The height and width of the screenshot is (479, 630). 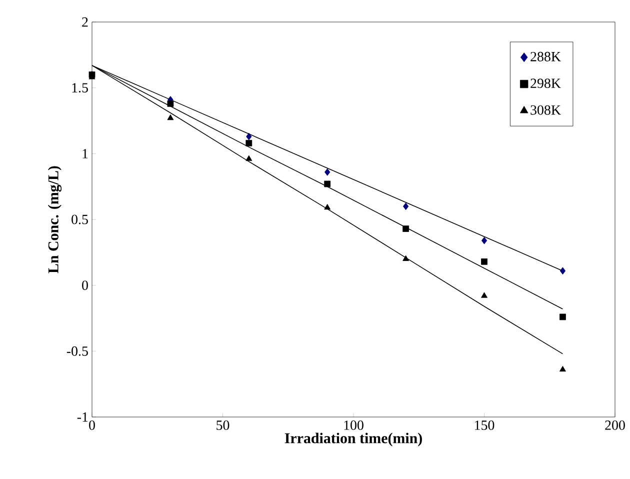 I want to click on legend-label: 308K, so click(x=545, y=110).